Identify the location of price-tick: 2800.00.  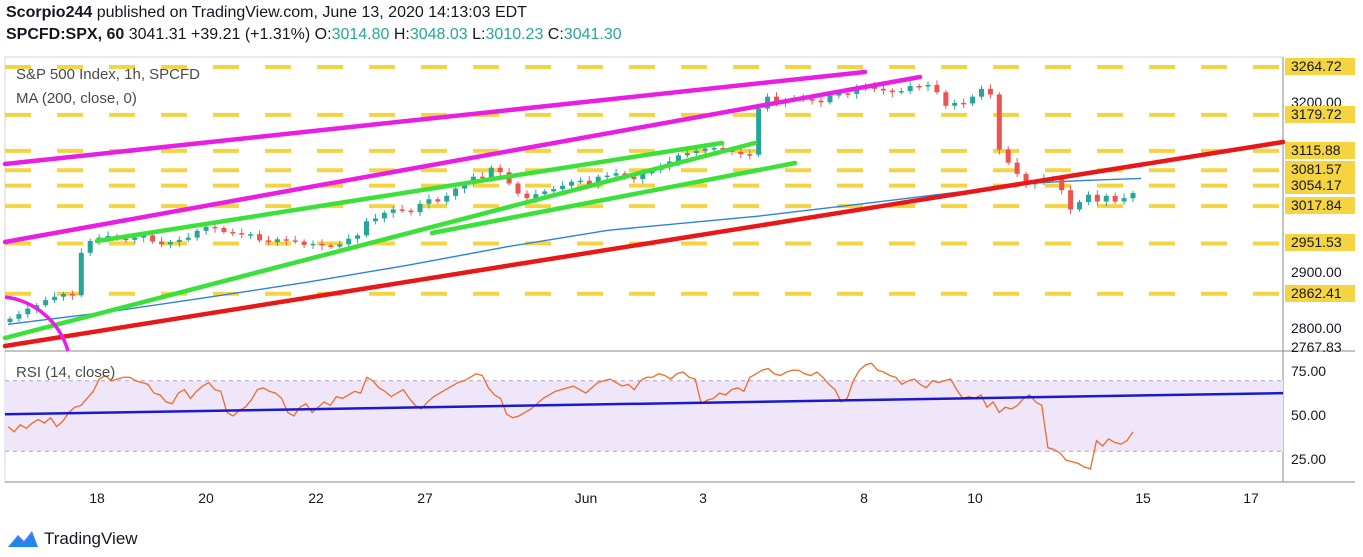
(1316, 327).